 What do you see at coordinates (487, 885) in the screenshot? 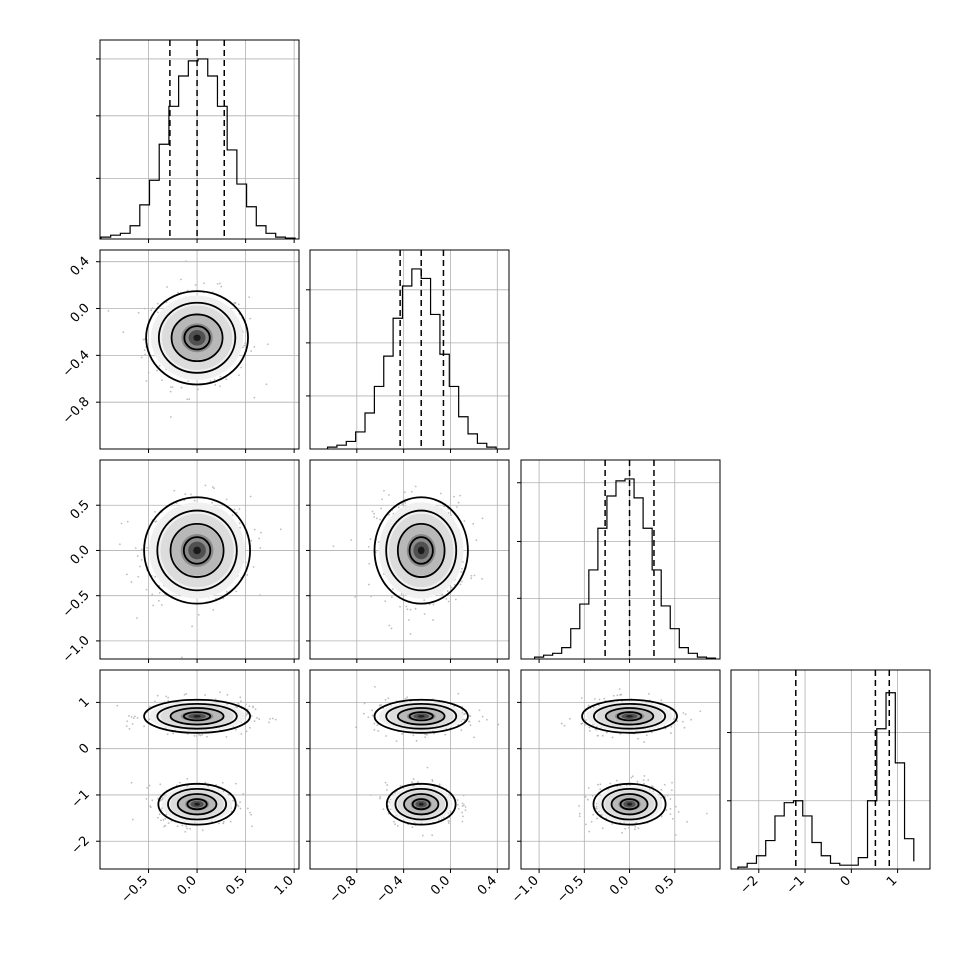
I see `x-tick-label: 0.4` at bounding box center [487, 885].